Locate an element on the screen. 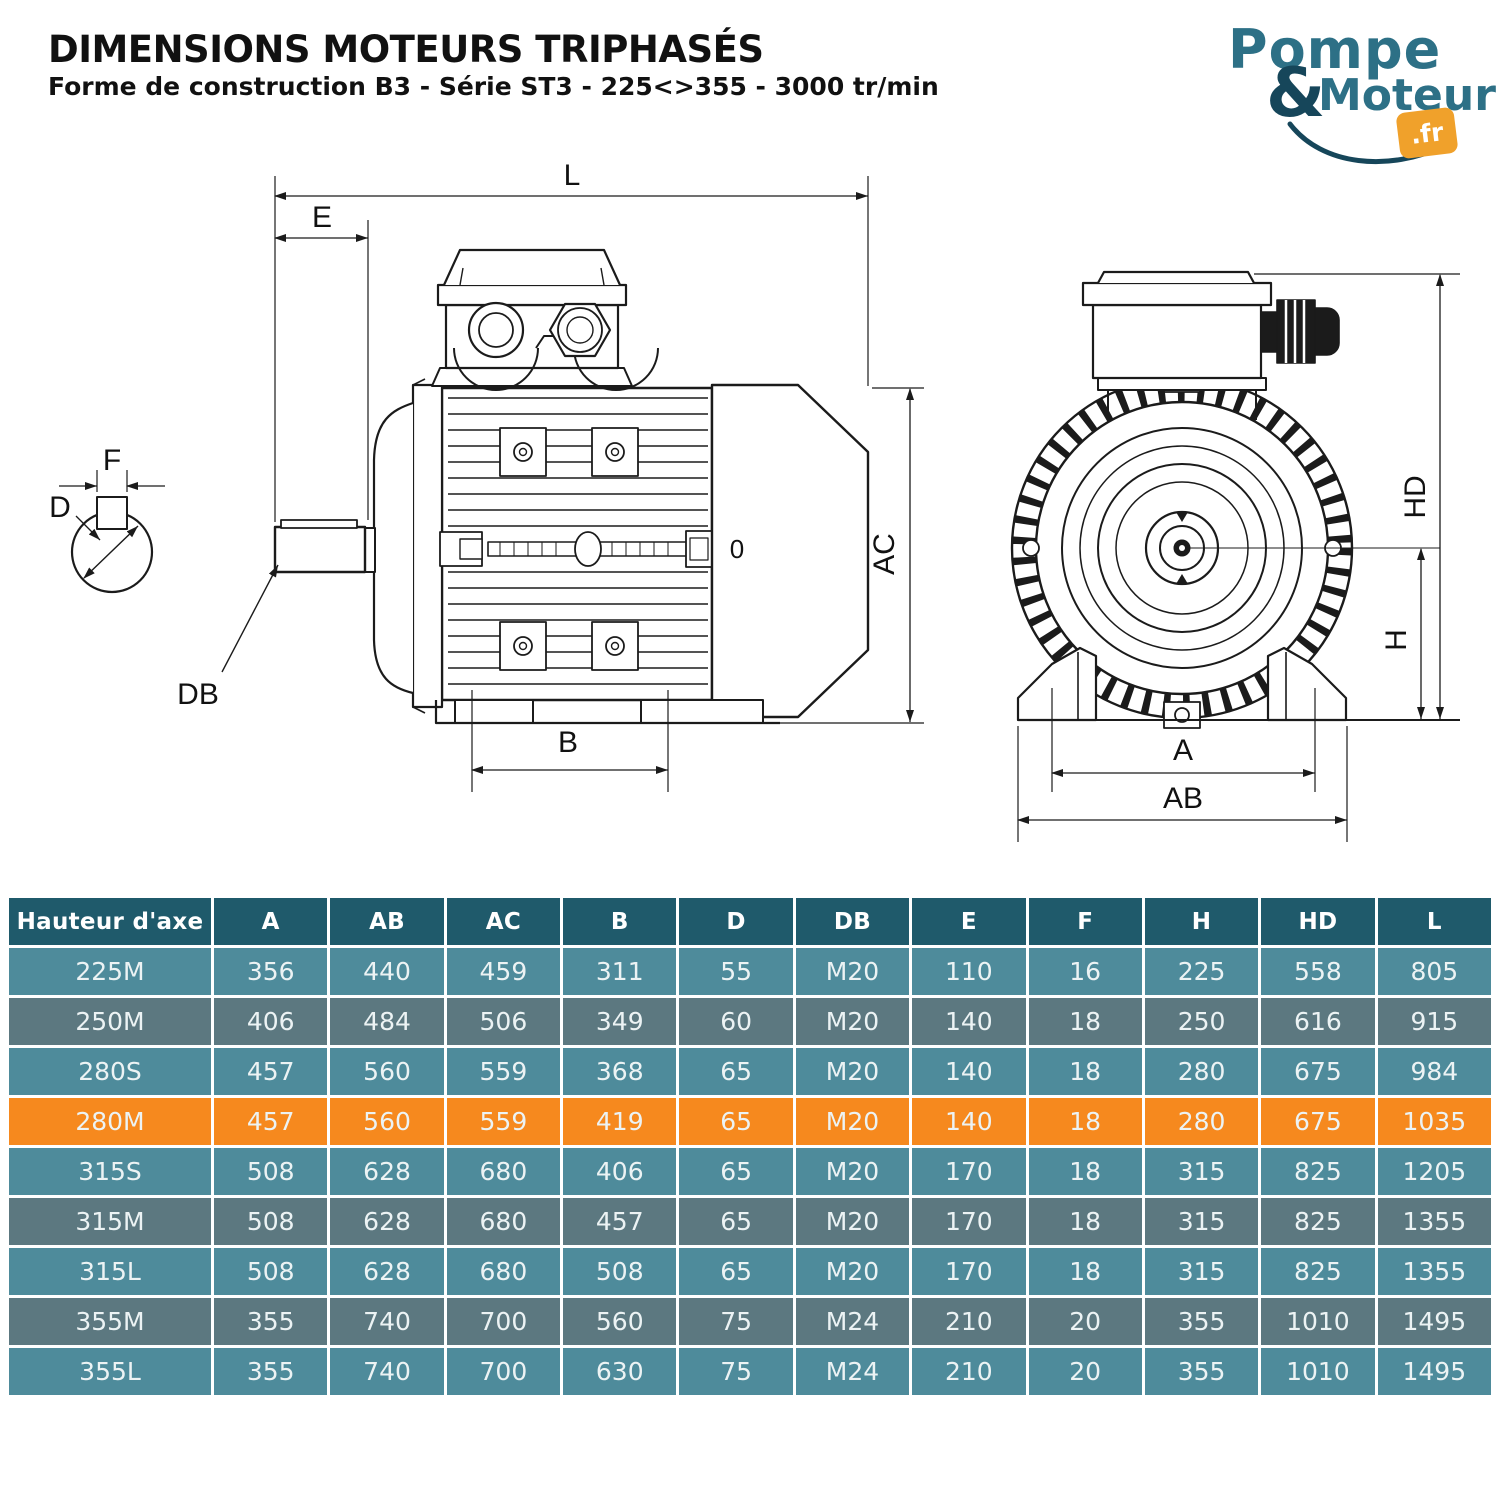 Image resolution: width=1500 pixels, height=1500 pixels. logo-ampersand: & is located at coordinates (1296, 93).